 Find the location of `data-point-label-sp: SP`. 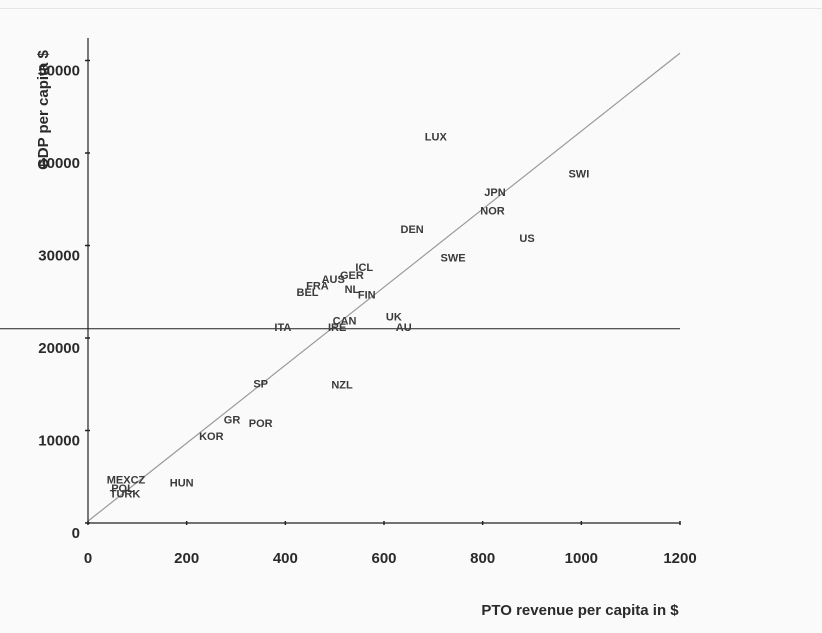

data-point-label-sp: SP is located at coordinates (260, 384).